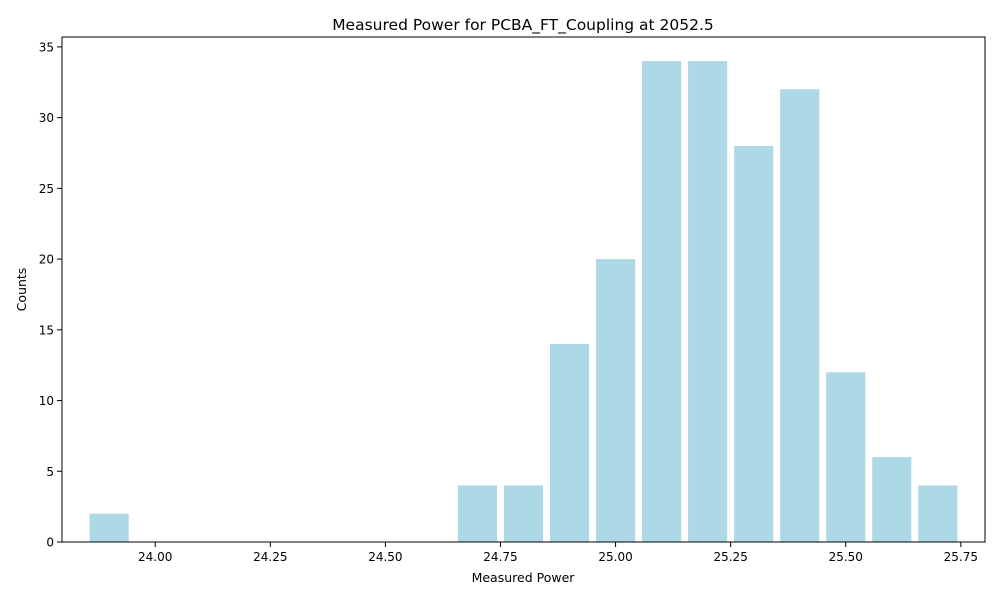  What do you see at coordinates (500, 557) in the screenshot?
I see `x-tick-label: 24.75` at bounding box center [500, 557].